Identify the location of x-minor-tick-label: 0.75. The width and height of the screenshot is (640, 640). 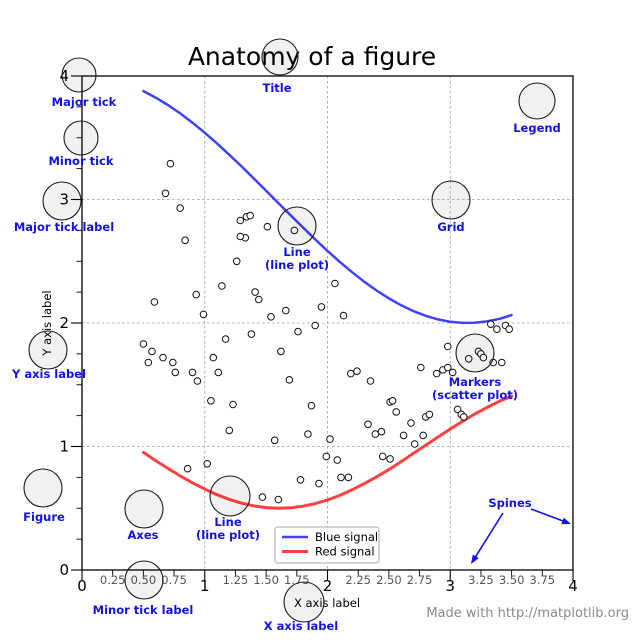
(174, 580).